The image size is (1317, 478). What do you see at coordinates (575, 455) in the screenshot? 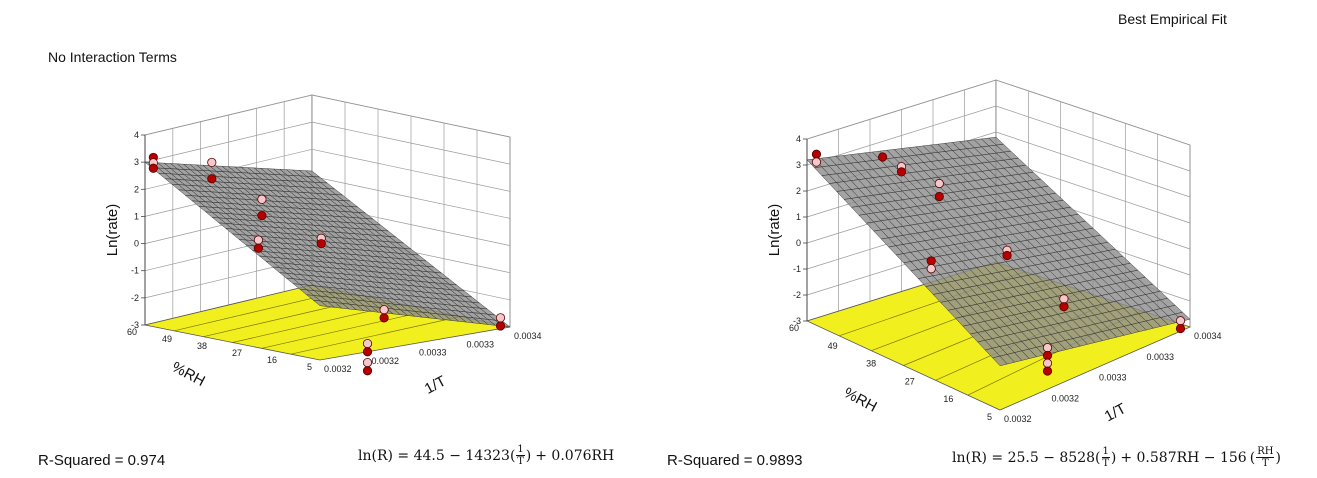
I see `equation-left-tail: + 0.076RH` at bounding box center [575, 455].